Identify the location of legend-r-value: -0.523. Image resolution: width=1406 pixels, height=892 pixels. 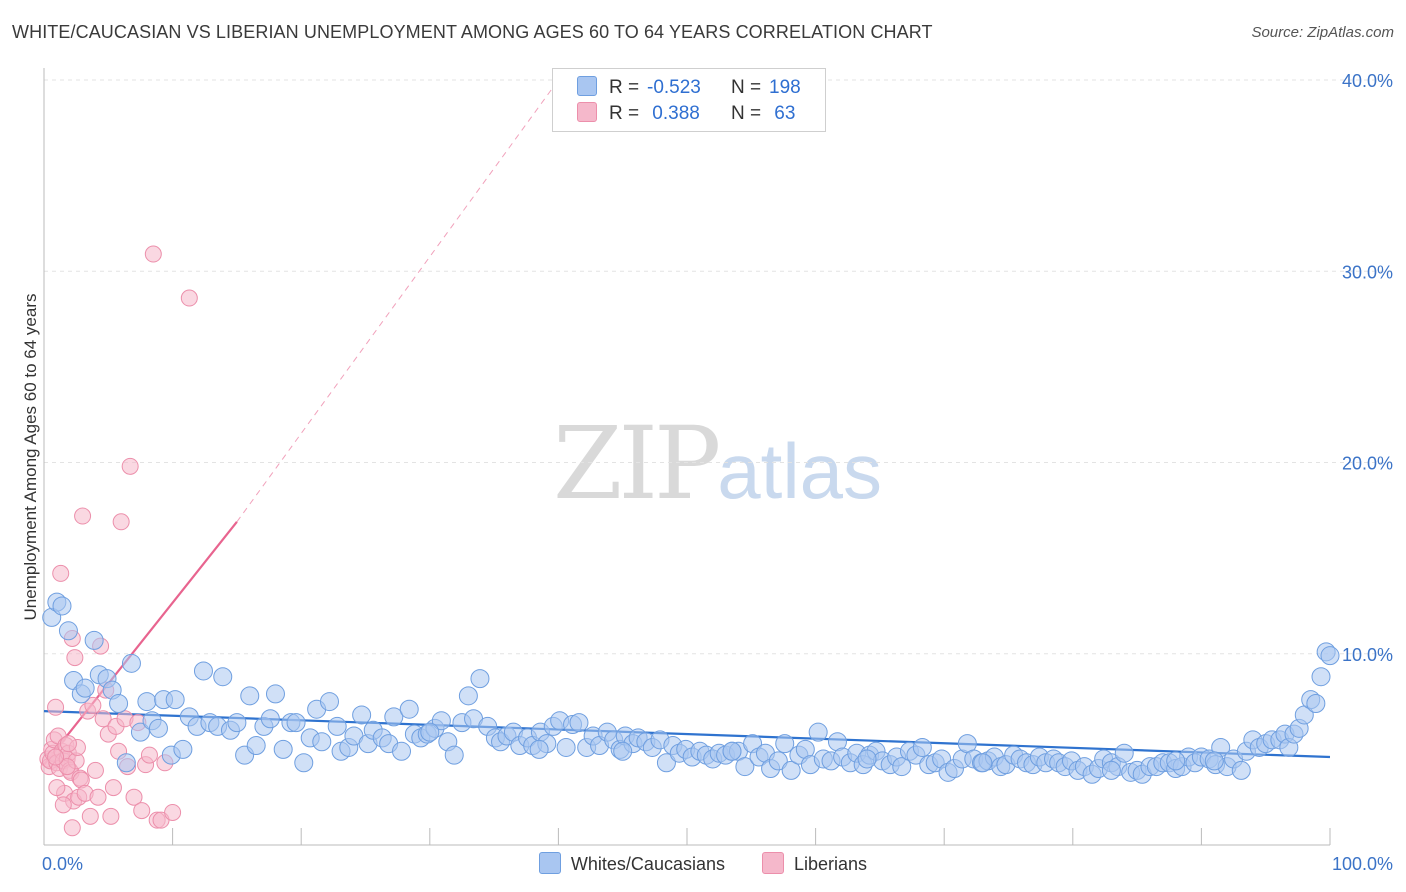
(674, 87).